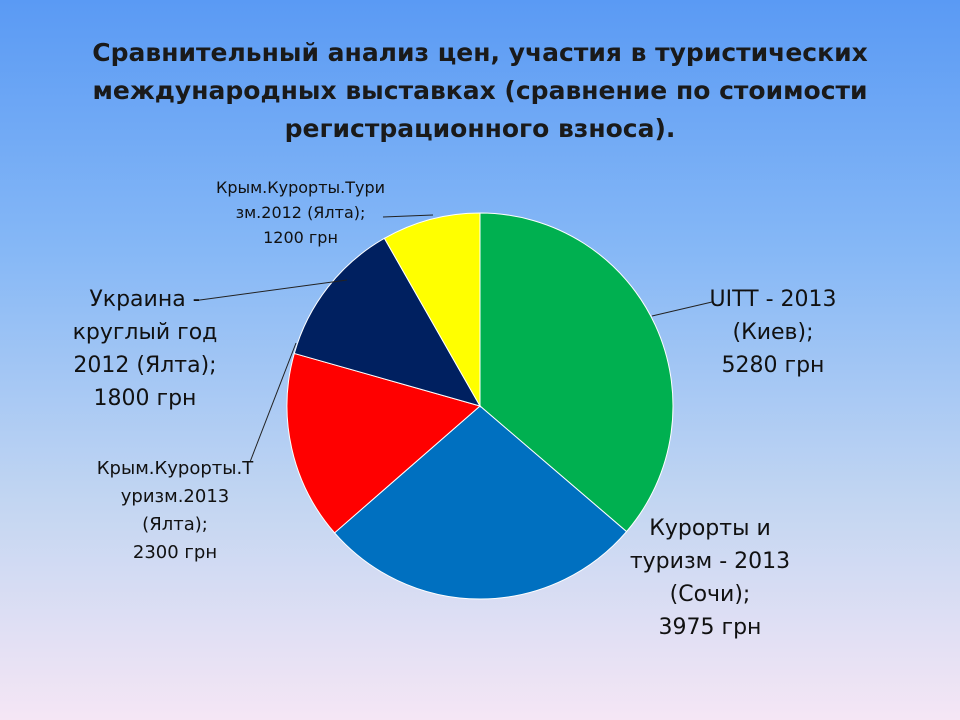 This screenshot has width=960, height=720. What do you see at coordinates (300, 200) in the screenshot?
I see `category-label: Крым.Курорты.Туризм.2012 (Ялта);` at bounding box center [300, 200].